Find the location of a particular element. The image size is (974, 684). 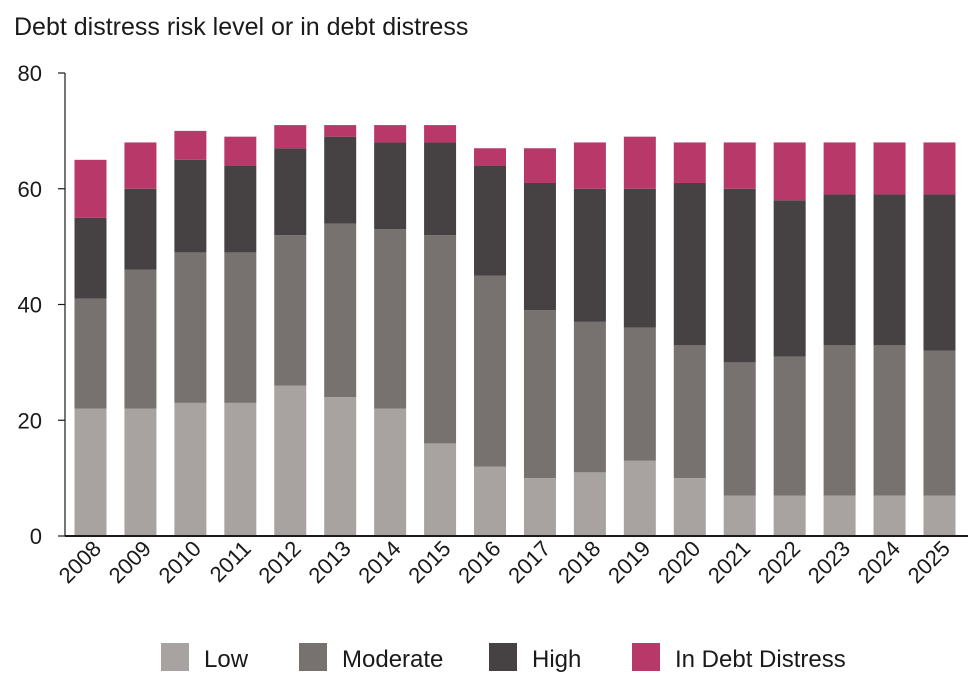

x-tick-label: 2013 is located at coordinates (329, 562).